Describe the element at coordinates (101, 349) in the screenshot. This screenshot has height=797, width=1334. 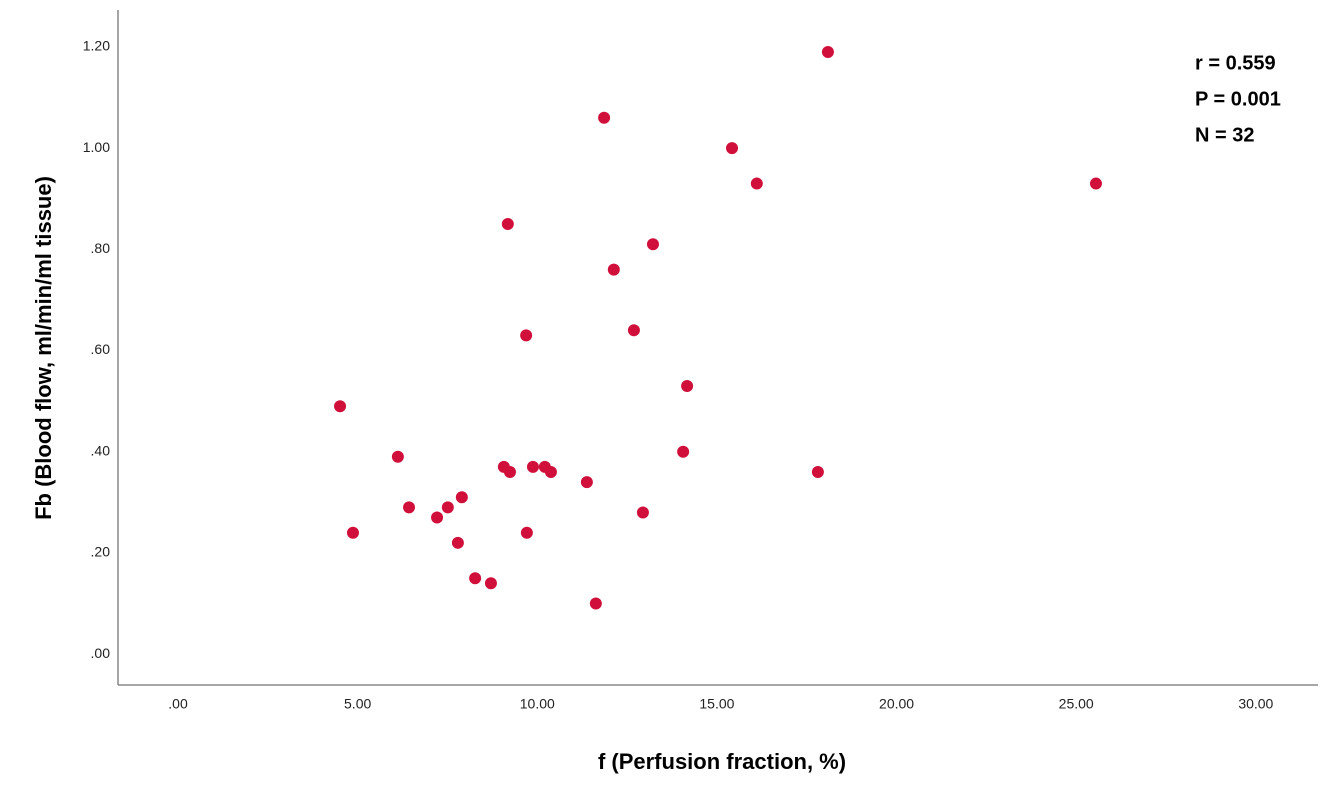
I see `y-tick-label: .60` at that location.